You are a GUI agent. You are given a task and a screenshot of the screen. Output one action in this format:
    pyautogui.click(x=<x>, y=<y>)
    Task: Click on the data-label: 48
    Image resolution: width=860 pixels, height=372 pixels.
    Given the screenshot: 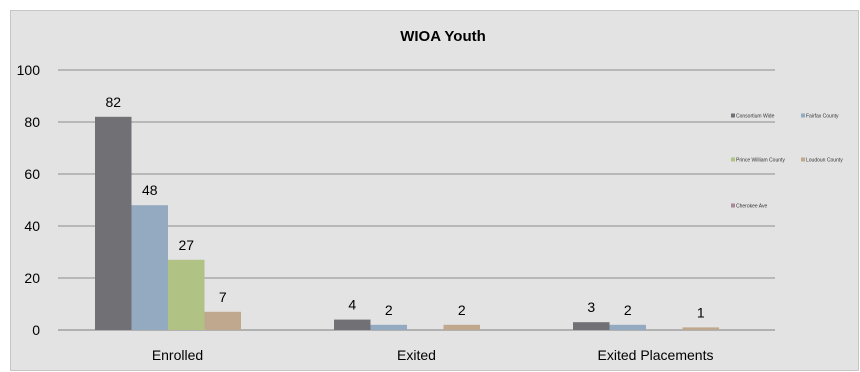 What is the action you would take?
    pyautogui.click(x=150, y=190)
    